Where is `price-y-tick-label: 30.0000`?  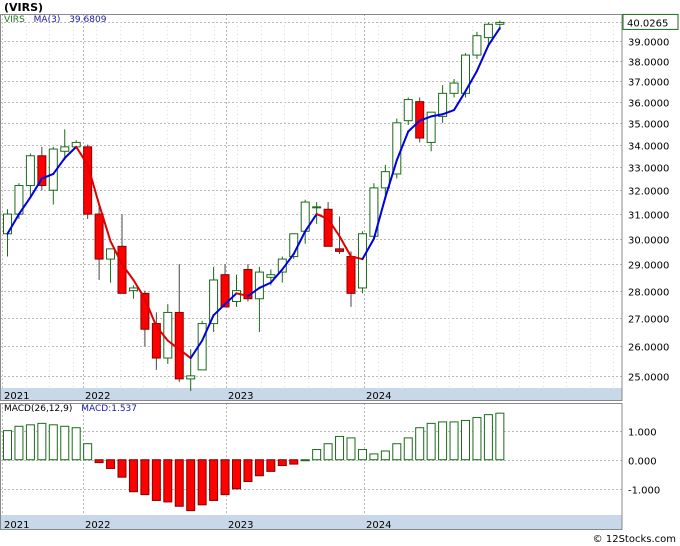 price-y-tick-label: 30.0000 is located at coordinates (648, 241).